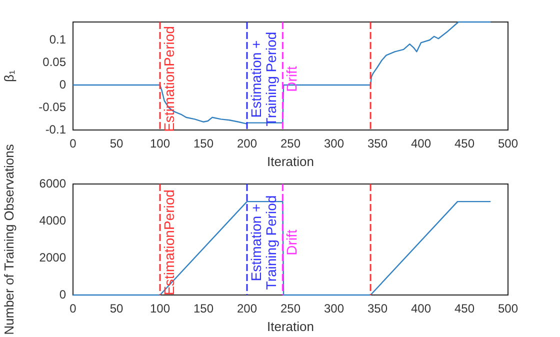 The height and width of the screenshot is (337, 560). Describe the element at coordinates (57, 39) in the screenshot. I see `y-tick-label: 0.1` at that location.